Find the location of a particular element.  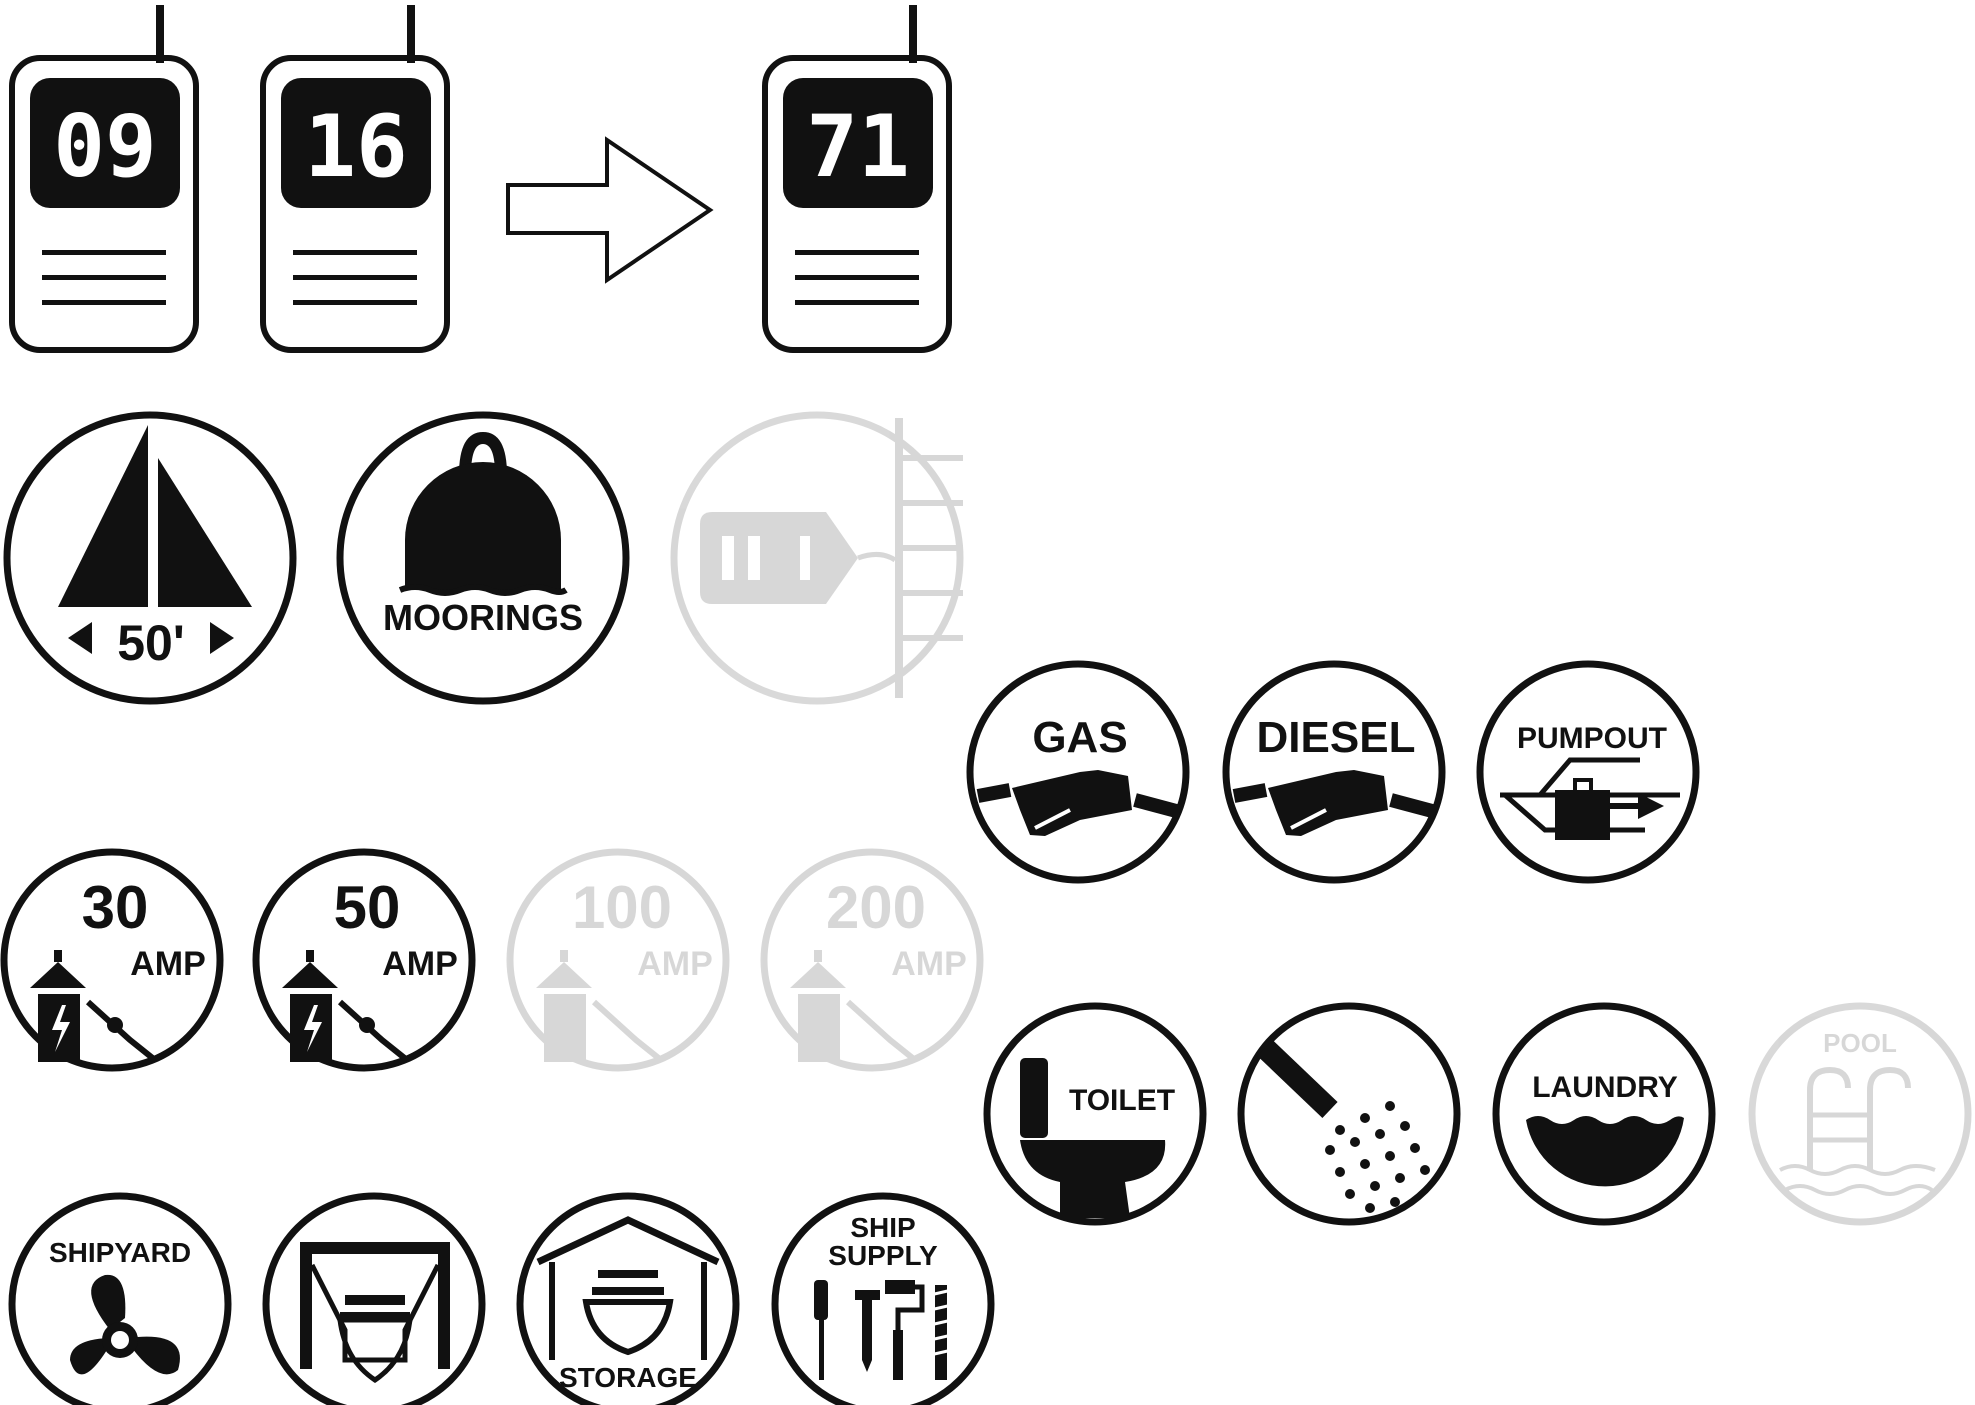

radio-icon-16: 16 is located at coordinates (355, 179).